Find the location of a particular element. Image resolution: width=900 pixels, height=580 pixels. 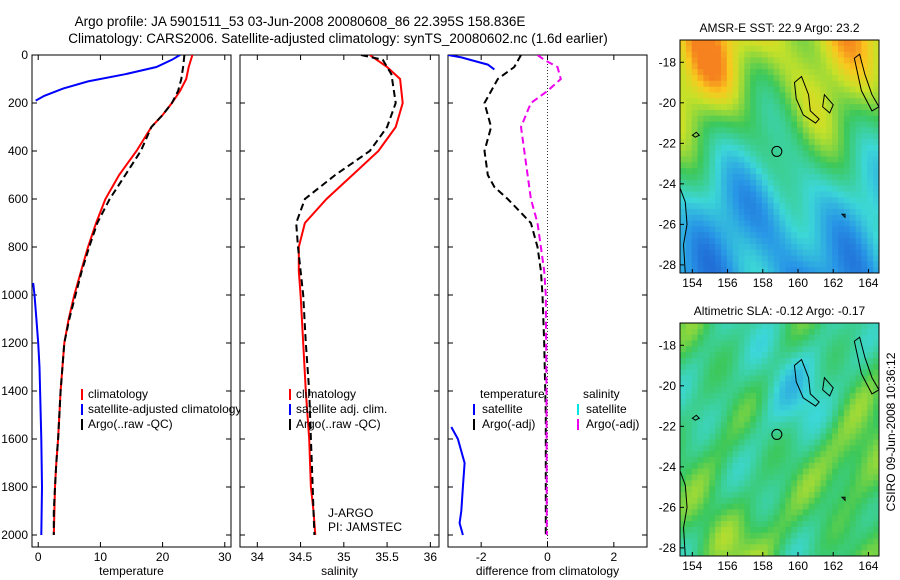

x-tick-label: 36 is located at coordinates (431, 557).